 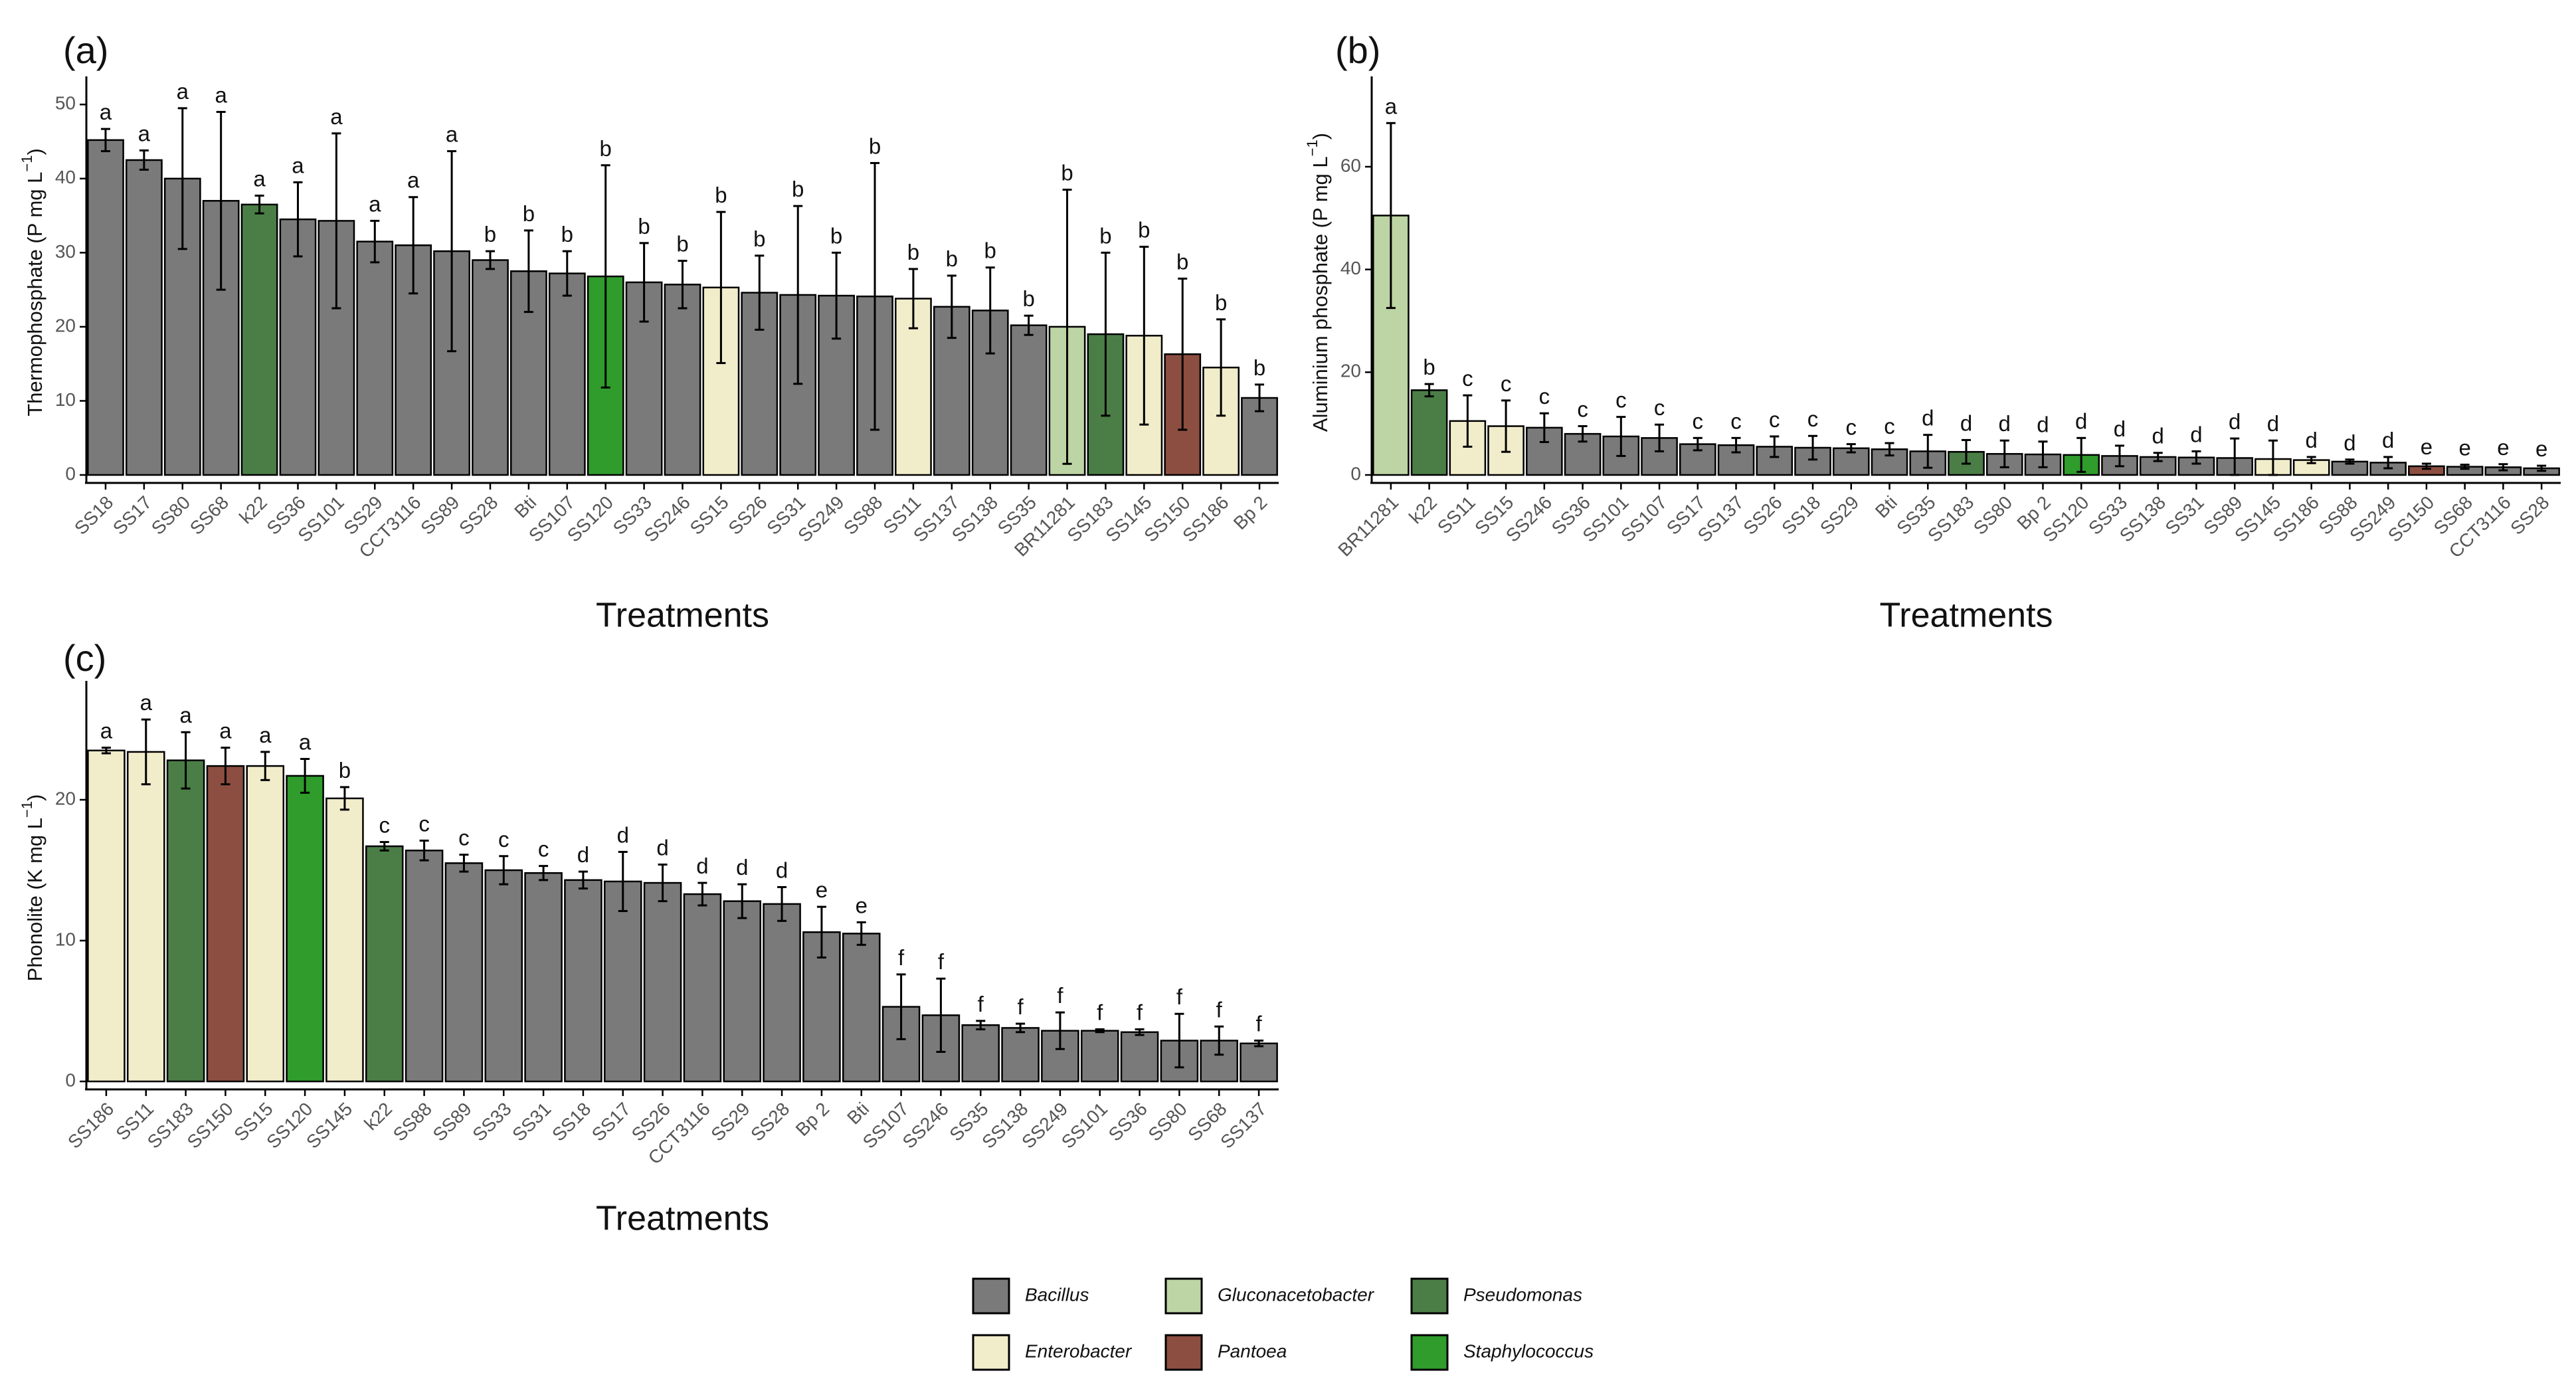 What do you see at coordinates (34, 151) in the screenshot?
I see `y-axis-label-close: )` at bounding box center [34, 151].